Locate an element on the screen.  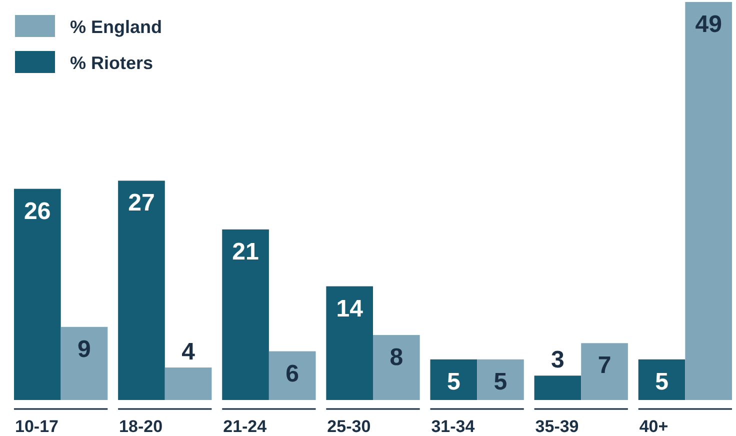
data-label: 8 is located at coordinates (397, 358).